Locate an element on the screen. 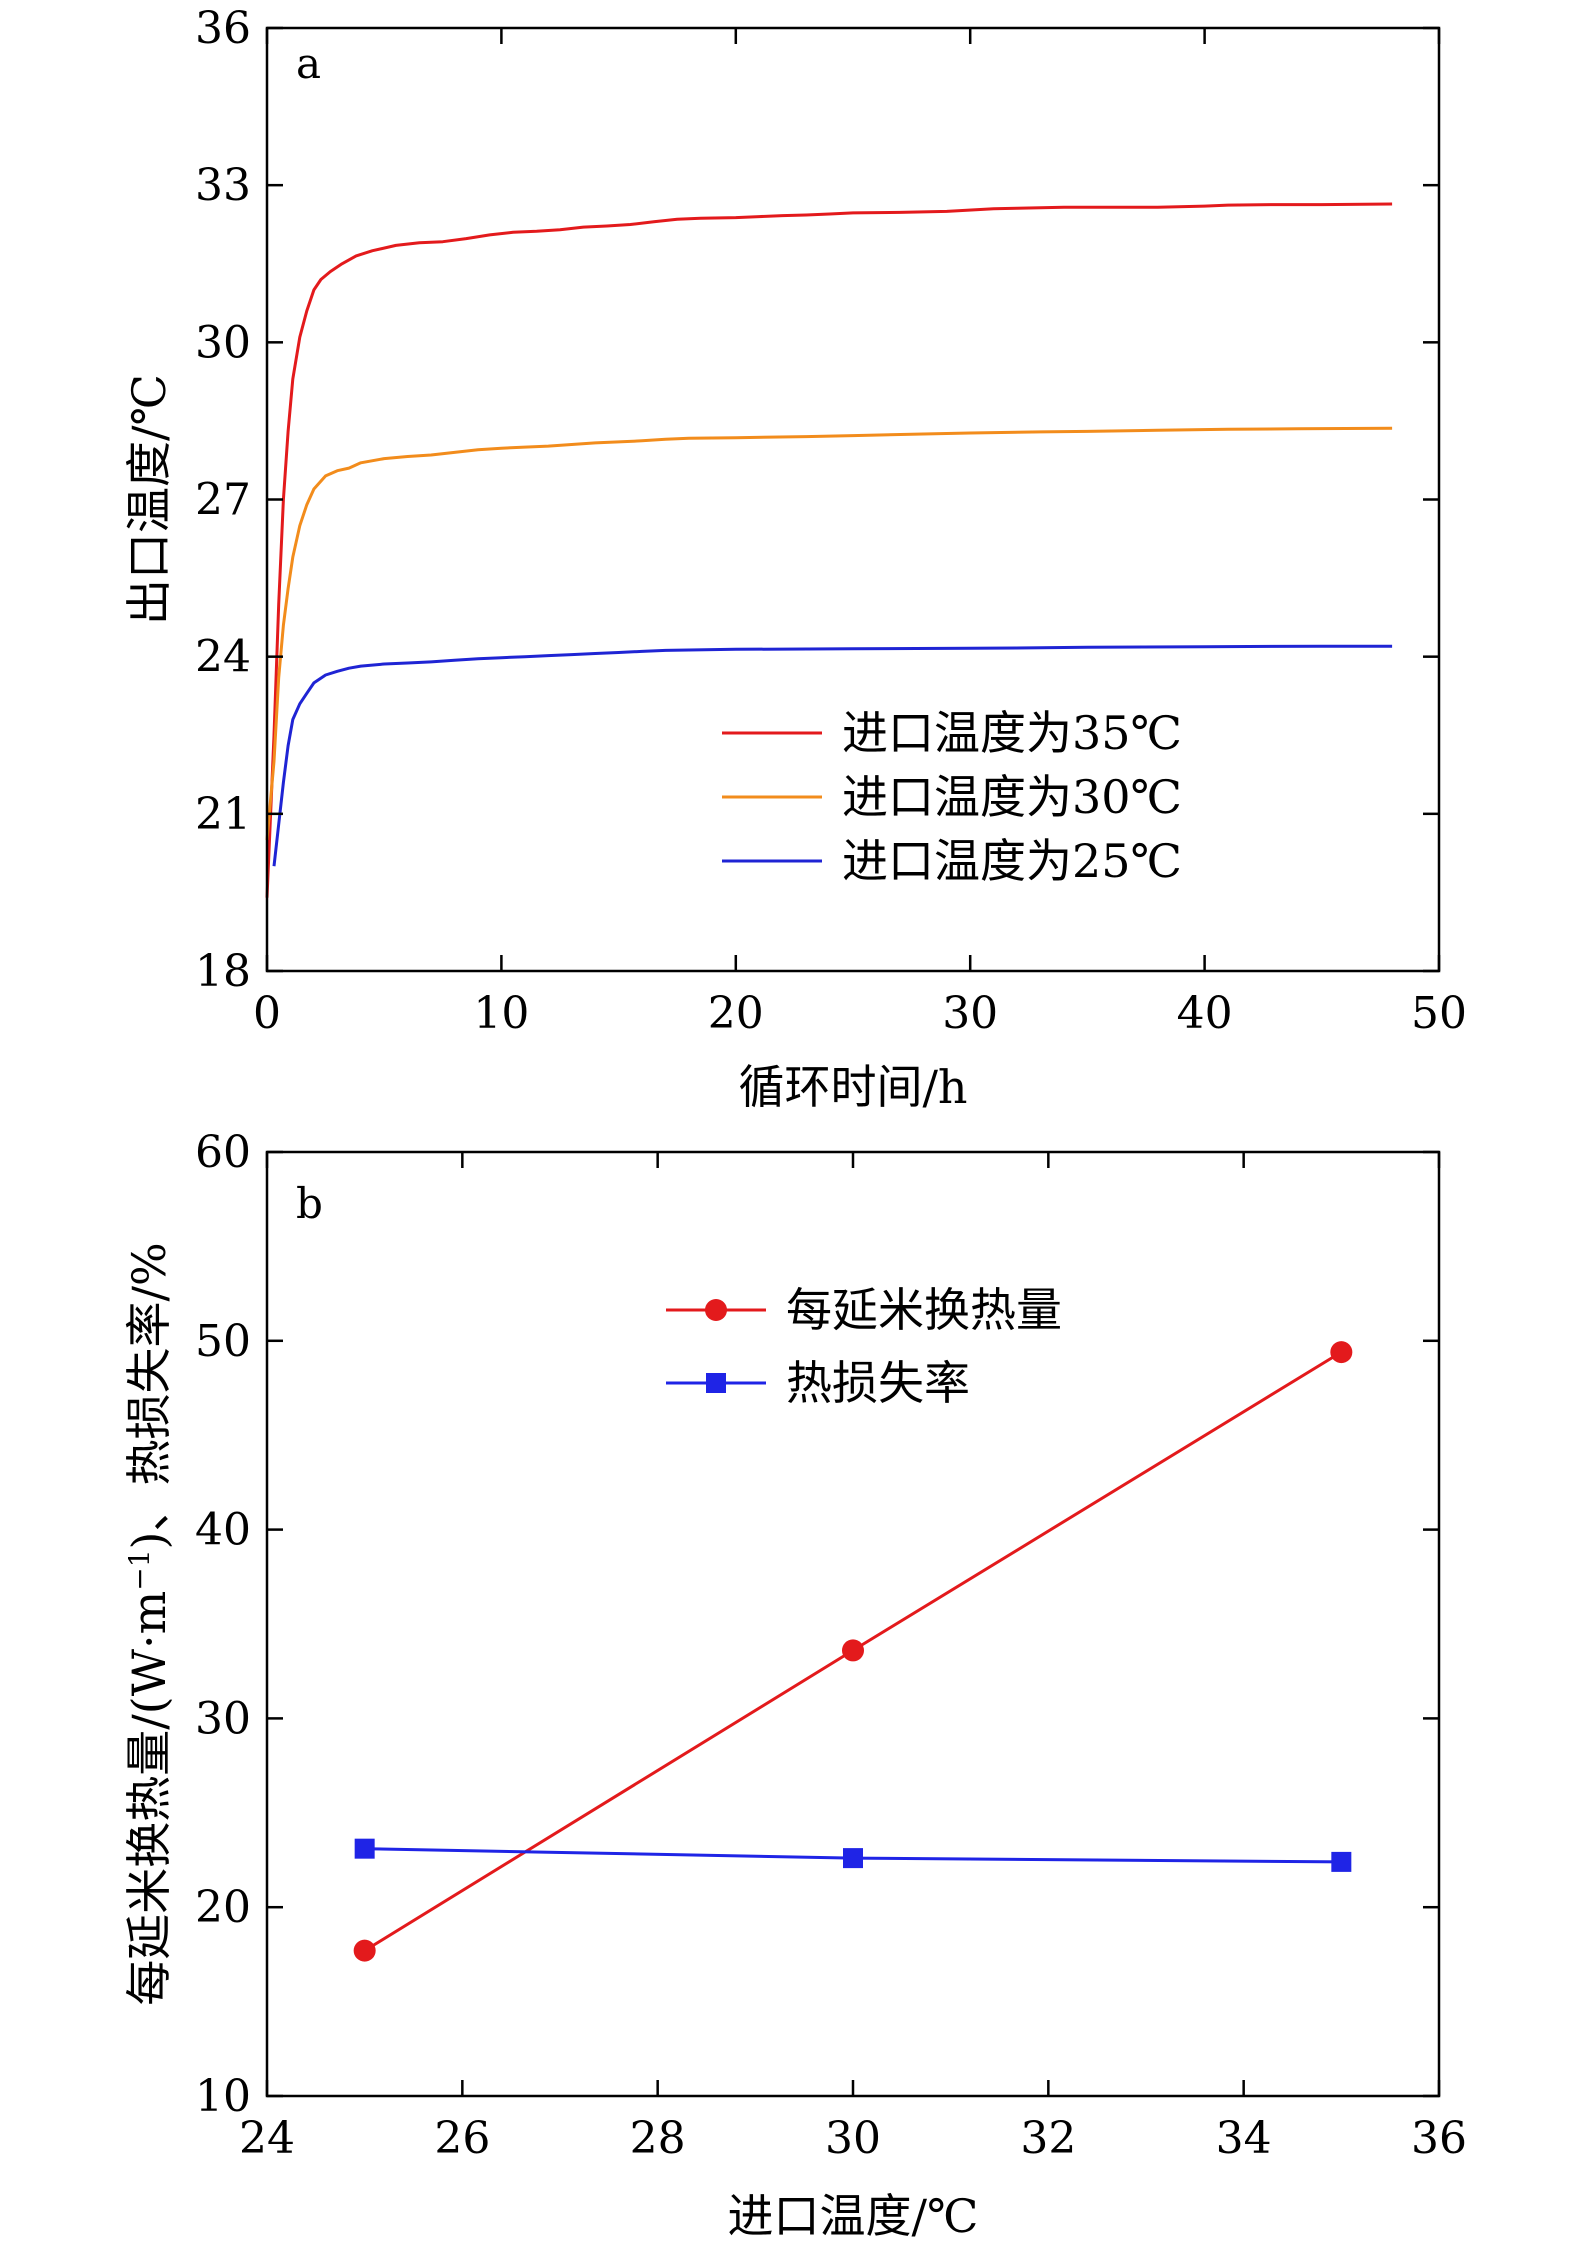 The image size is (1575, 2258). panel-b-y-axis-label-suffix: )、热损失率/% is located at coordinates (149, 1395).